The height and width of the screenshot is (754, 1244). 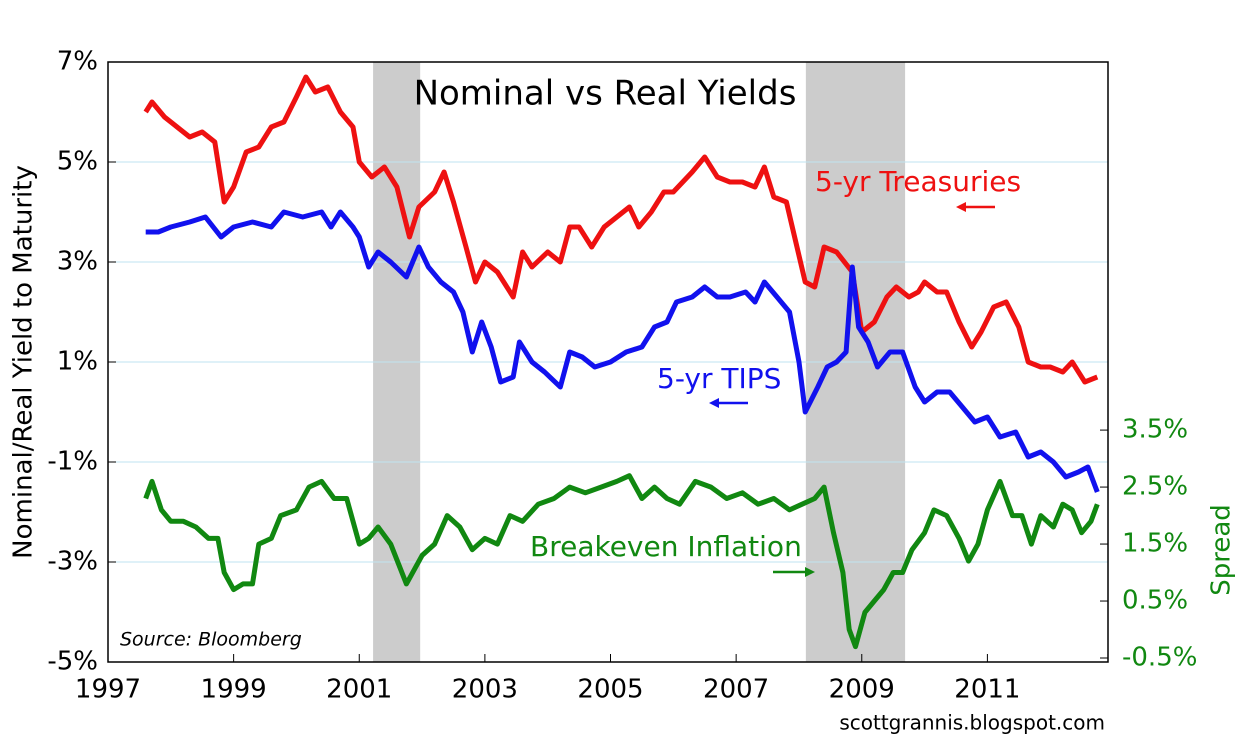 I want to click on y-tick-label: 3%, so click(x=77, y=262).